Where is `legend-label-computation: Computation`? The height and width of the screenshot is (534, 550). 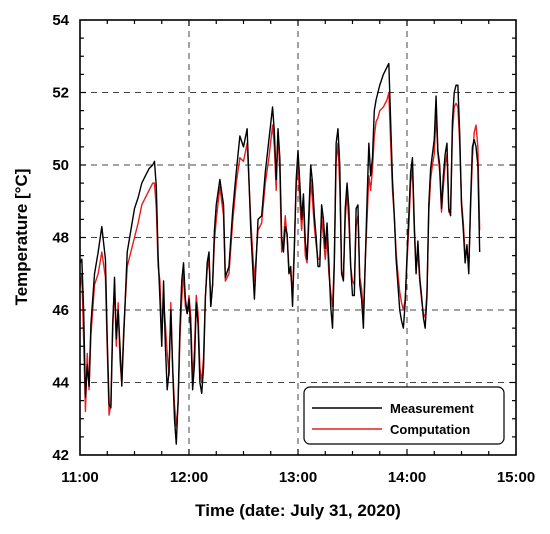
legend-label-computation: Computation is located at coordinates (430, 429).